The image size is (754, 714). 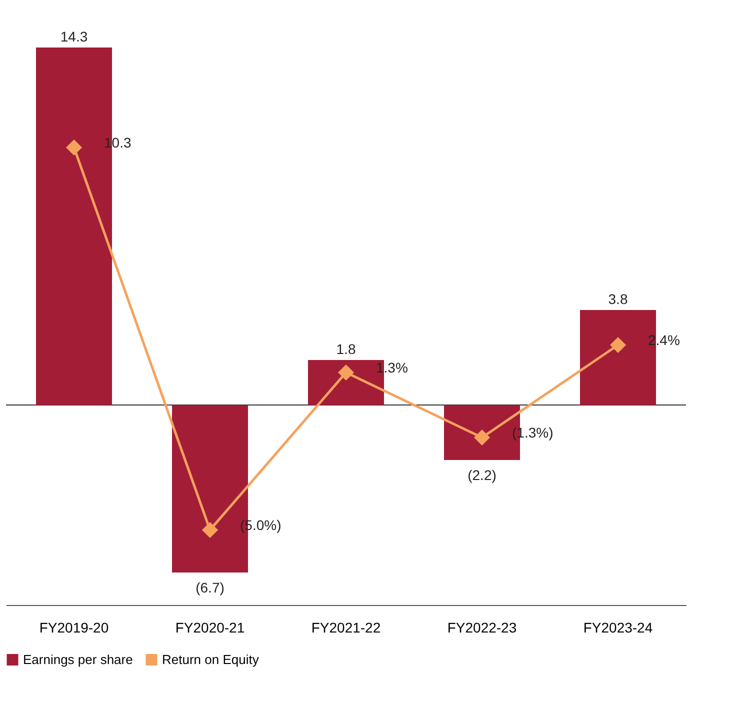 I want to click on data-label: (2.2), so click(x=482, y=475).